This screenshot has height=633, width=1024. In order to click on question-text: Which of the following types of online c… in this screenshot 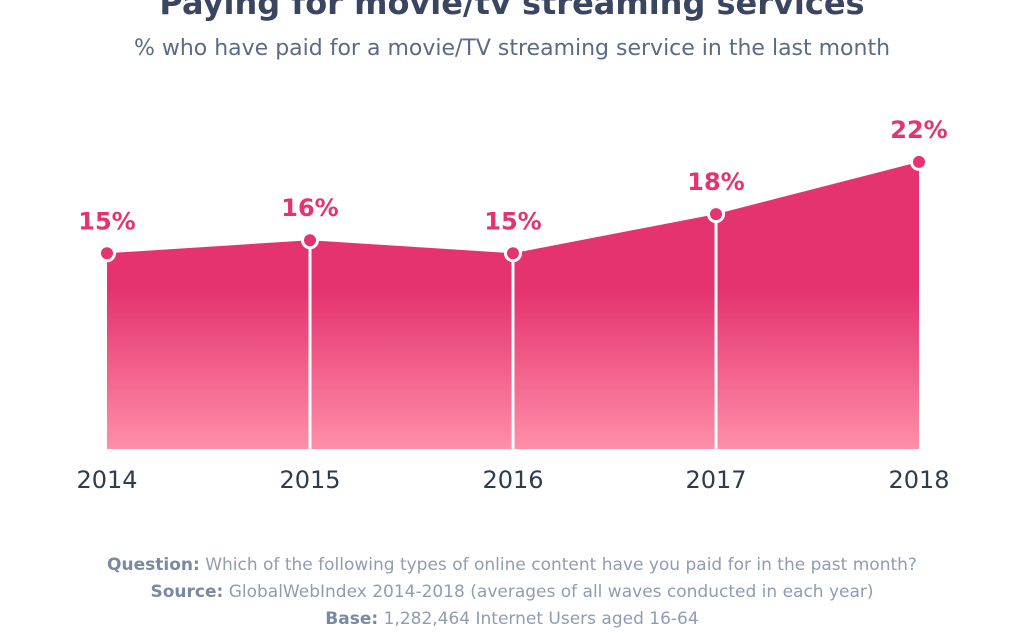, I will do `click(561, 565)`.